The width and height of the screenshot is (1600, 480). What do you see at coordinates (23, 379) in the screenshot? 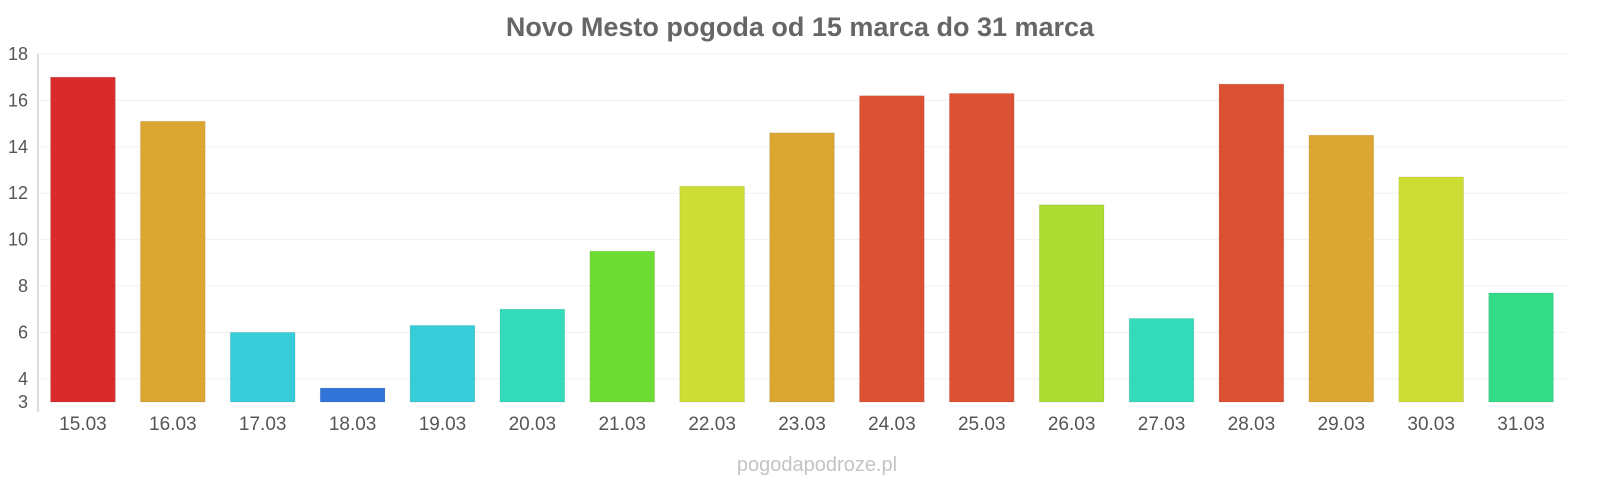
I see `y-tick-label: 4` at bounding box center [23, 379].